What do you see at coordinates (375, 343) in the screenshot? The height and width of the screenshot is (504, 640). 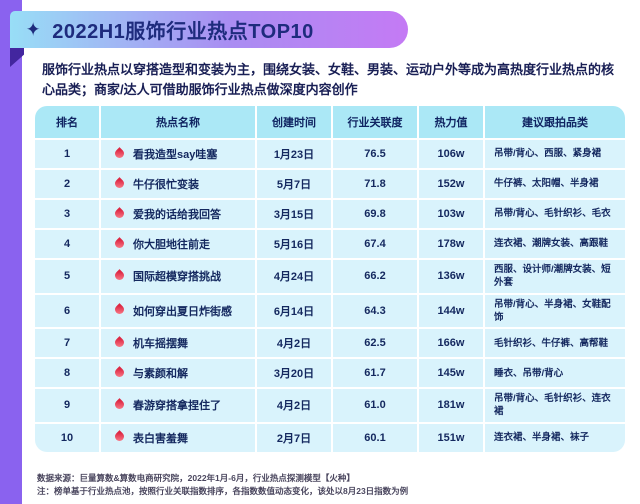 I see `cell-relevance: 62.5` at bounding box center [375, 343].